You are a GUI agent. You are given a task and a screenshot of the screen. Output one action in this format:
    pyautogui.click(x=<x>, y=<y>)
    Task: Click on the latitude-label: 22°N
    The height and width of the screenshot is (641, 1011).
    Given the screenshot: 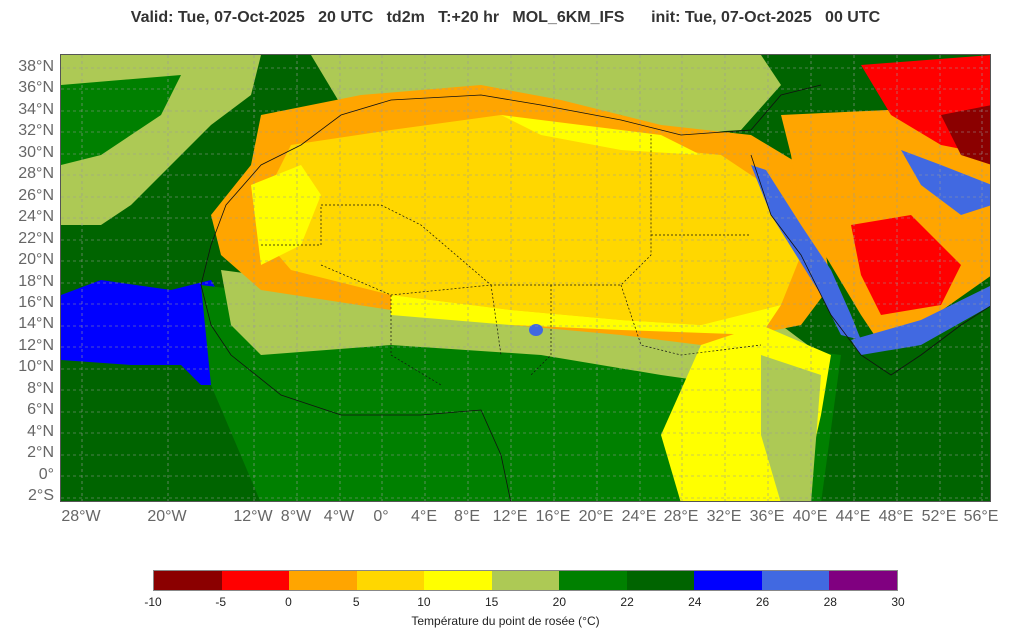 What is the action you would take?
    pyautogui.click(x=36, y=238)
    